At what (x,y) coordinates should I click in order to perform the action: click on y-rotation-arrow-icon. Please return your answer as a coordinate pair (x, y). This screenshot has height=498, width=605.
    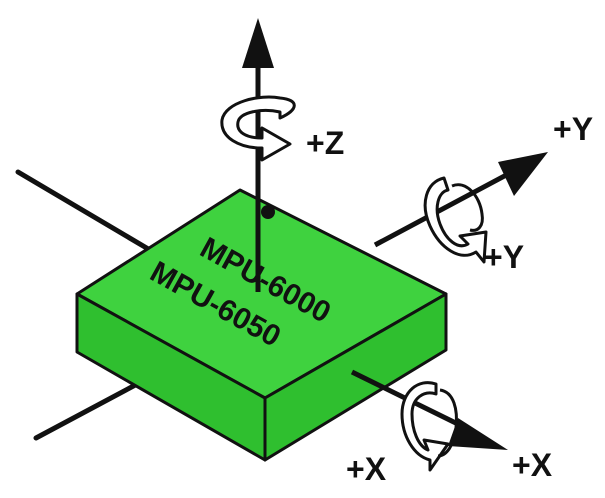
    Looking at the image, I should click on (455, 220).